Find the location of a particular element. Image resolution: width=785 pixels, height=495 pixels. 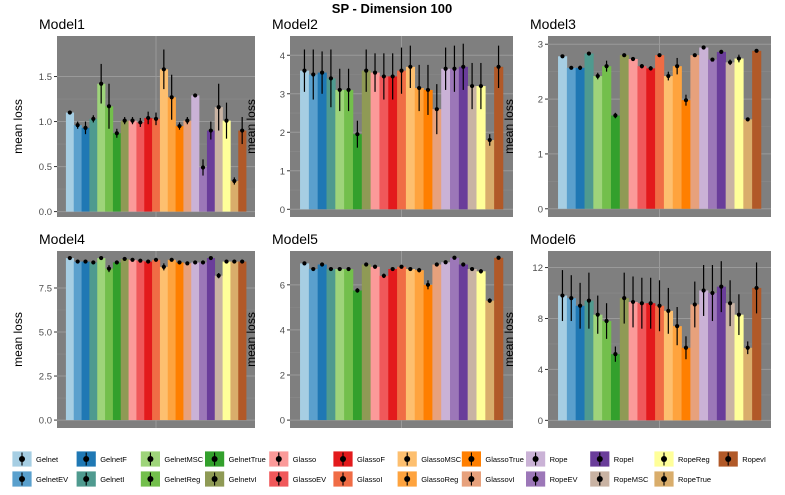

legend-label: GelnetTrue is located at coordinates (247, 459).